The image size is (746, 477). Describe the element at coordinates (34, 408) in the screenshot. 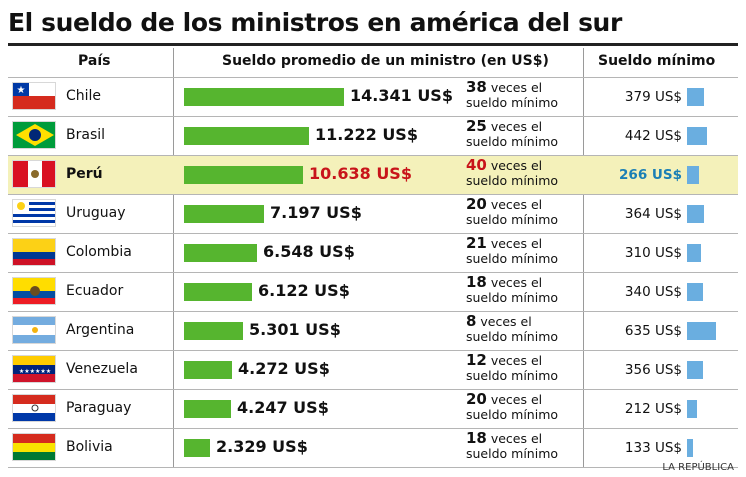

I see `flag-paraguay-icon` at that location.